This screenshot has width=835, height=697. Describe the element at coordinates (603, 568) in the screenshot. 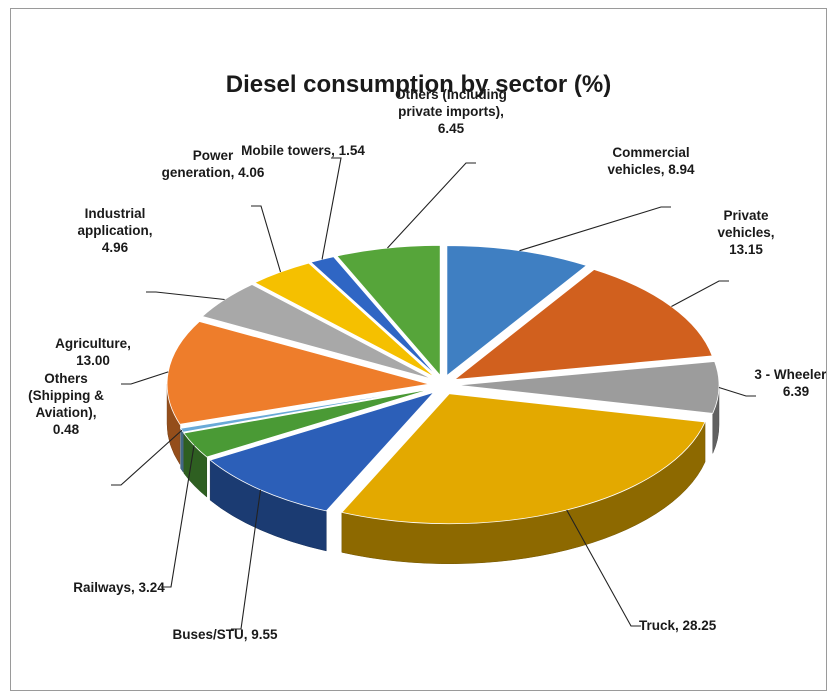

I see `leader-line-truck` at that location.